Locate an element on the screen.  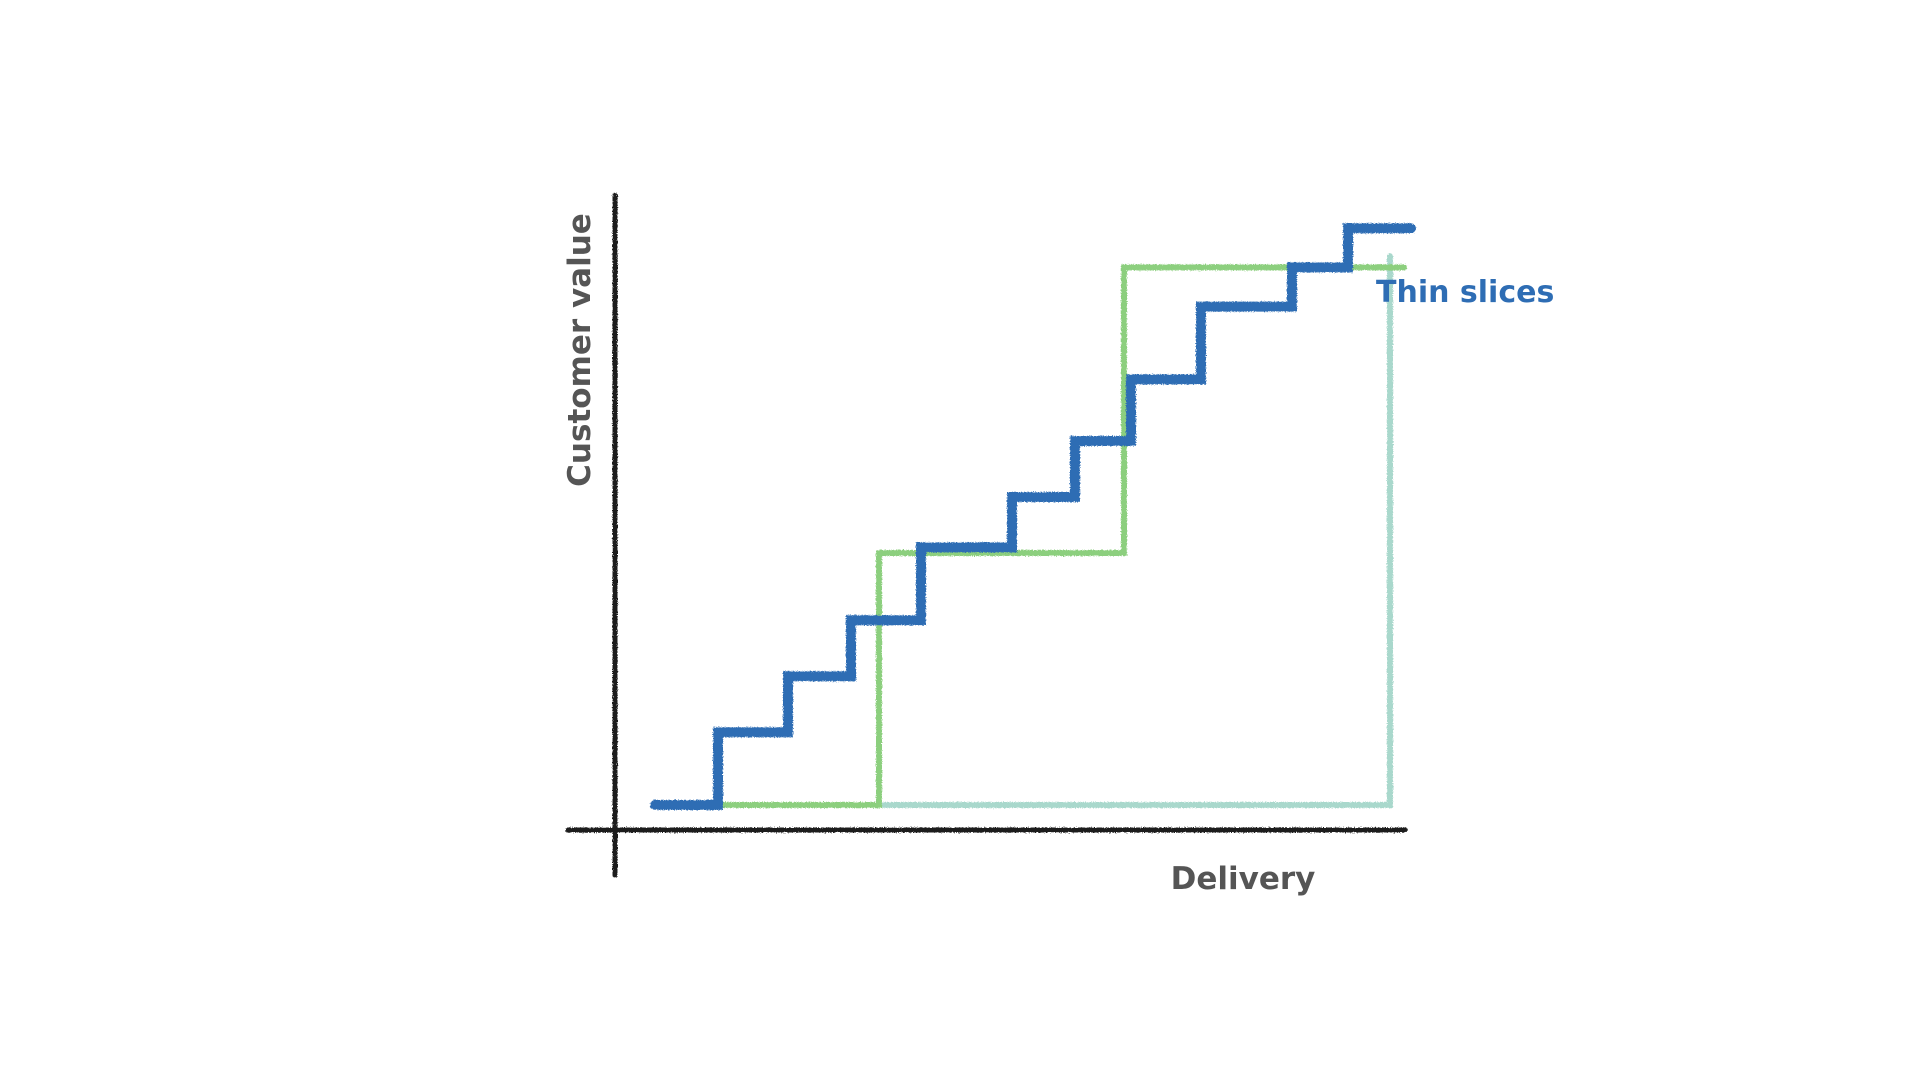
y-axis-label: Customer value is located at coordinates (580, 350).